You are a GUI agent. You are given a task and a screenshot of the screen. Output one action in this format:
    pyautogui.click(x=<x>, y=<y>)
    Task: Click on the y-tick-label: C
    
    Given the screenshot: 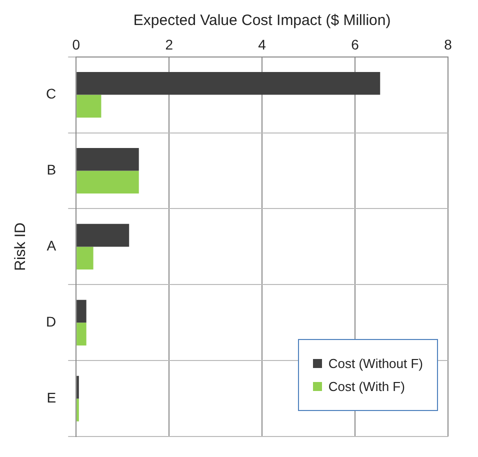 What is the action you would take?
    pyautogui.click(x=51, y=94)
    